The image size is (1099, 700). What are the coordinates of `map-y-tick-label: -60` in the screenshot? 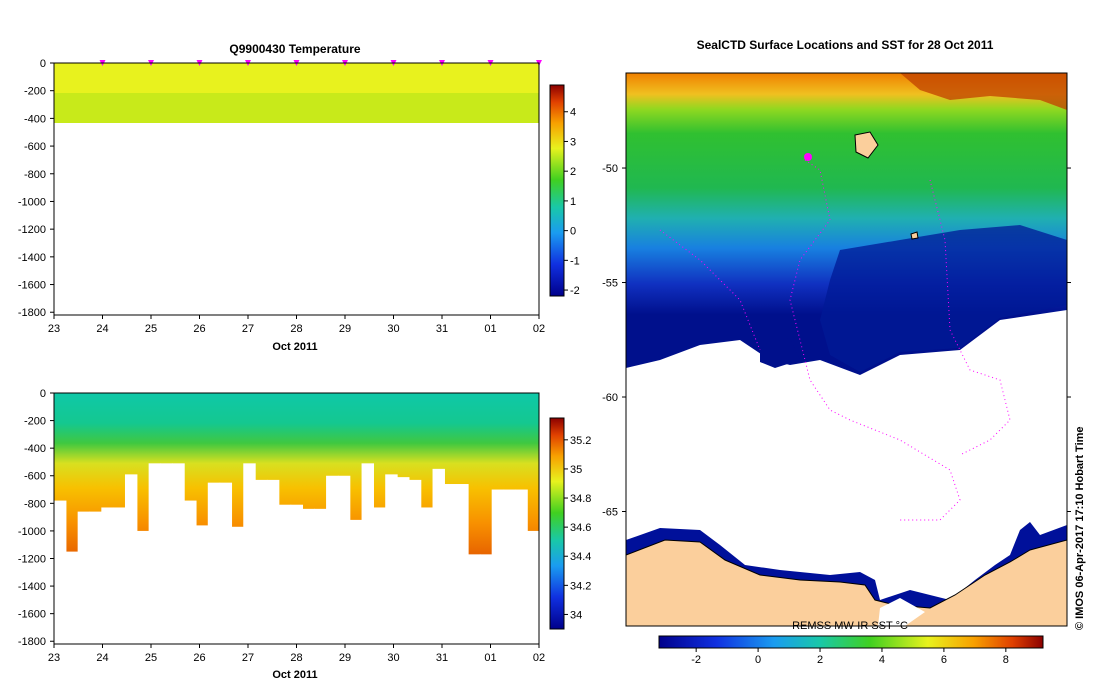 It's located at (610, 398).